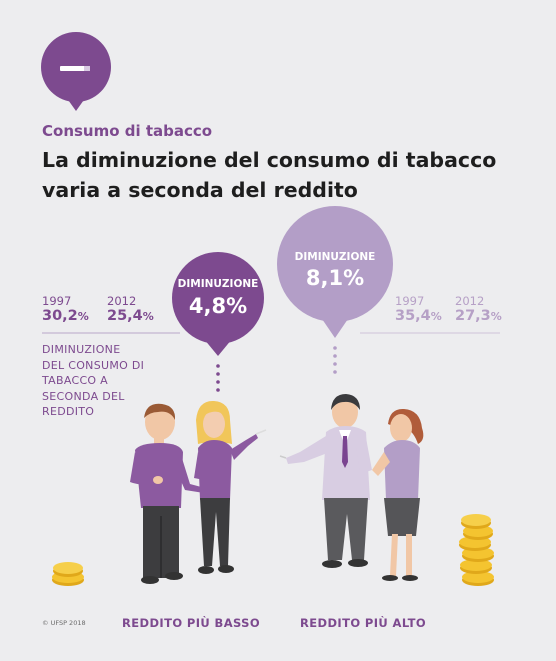  Describe the element at coordinates (218, 284) in the screenshot. I see `low-decrease-label: DIMINUZIONE` at that location.